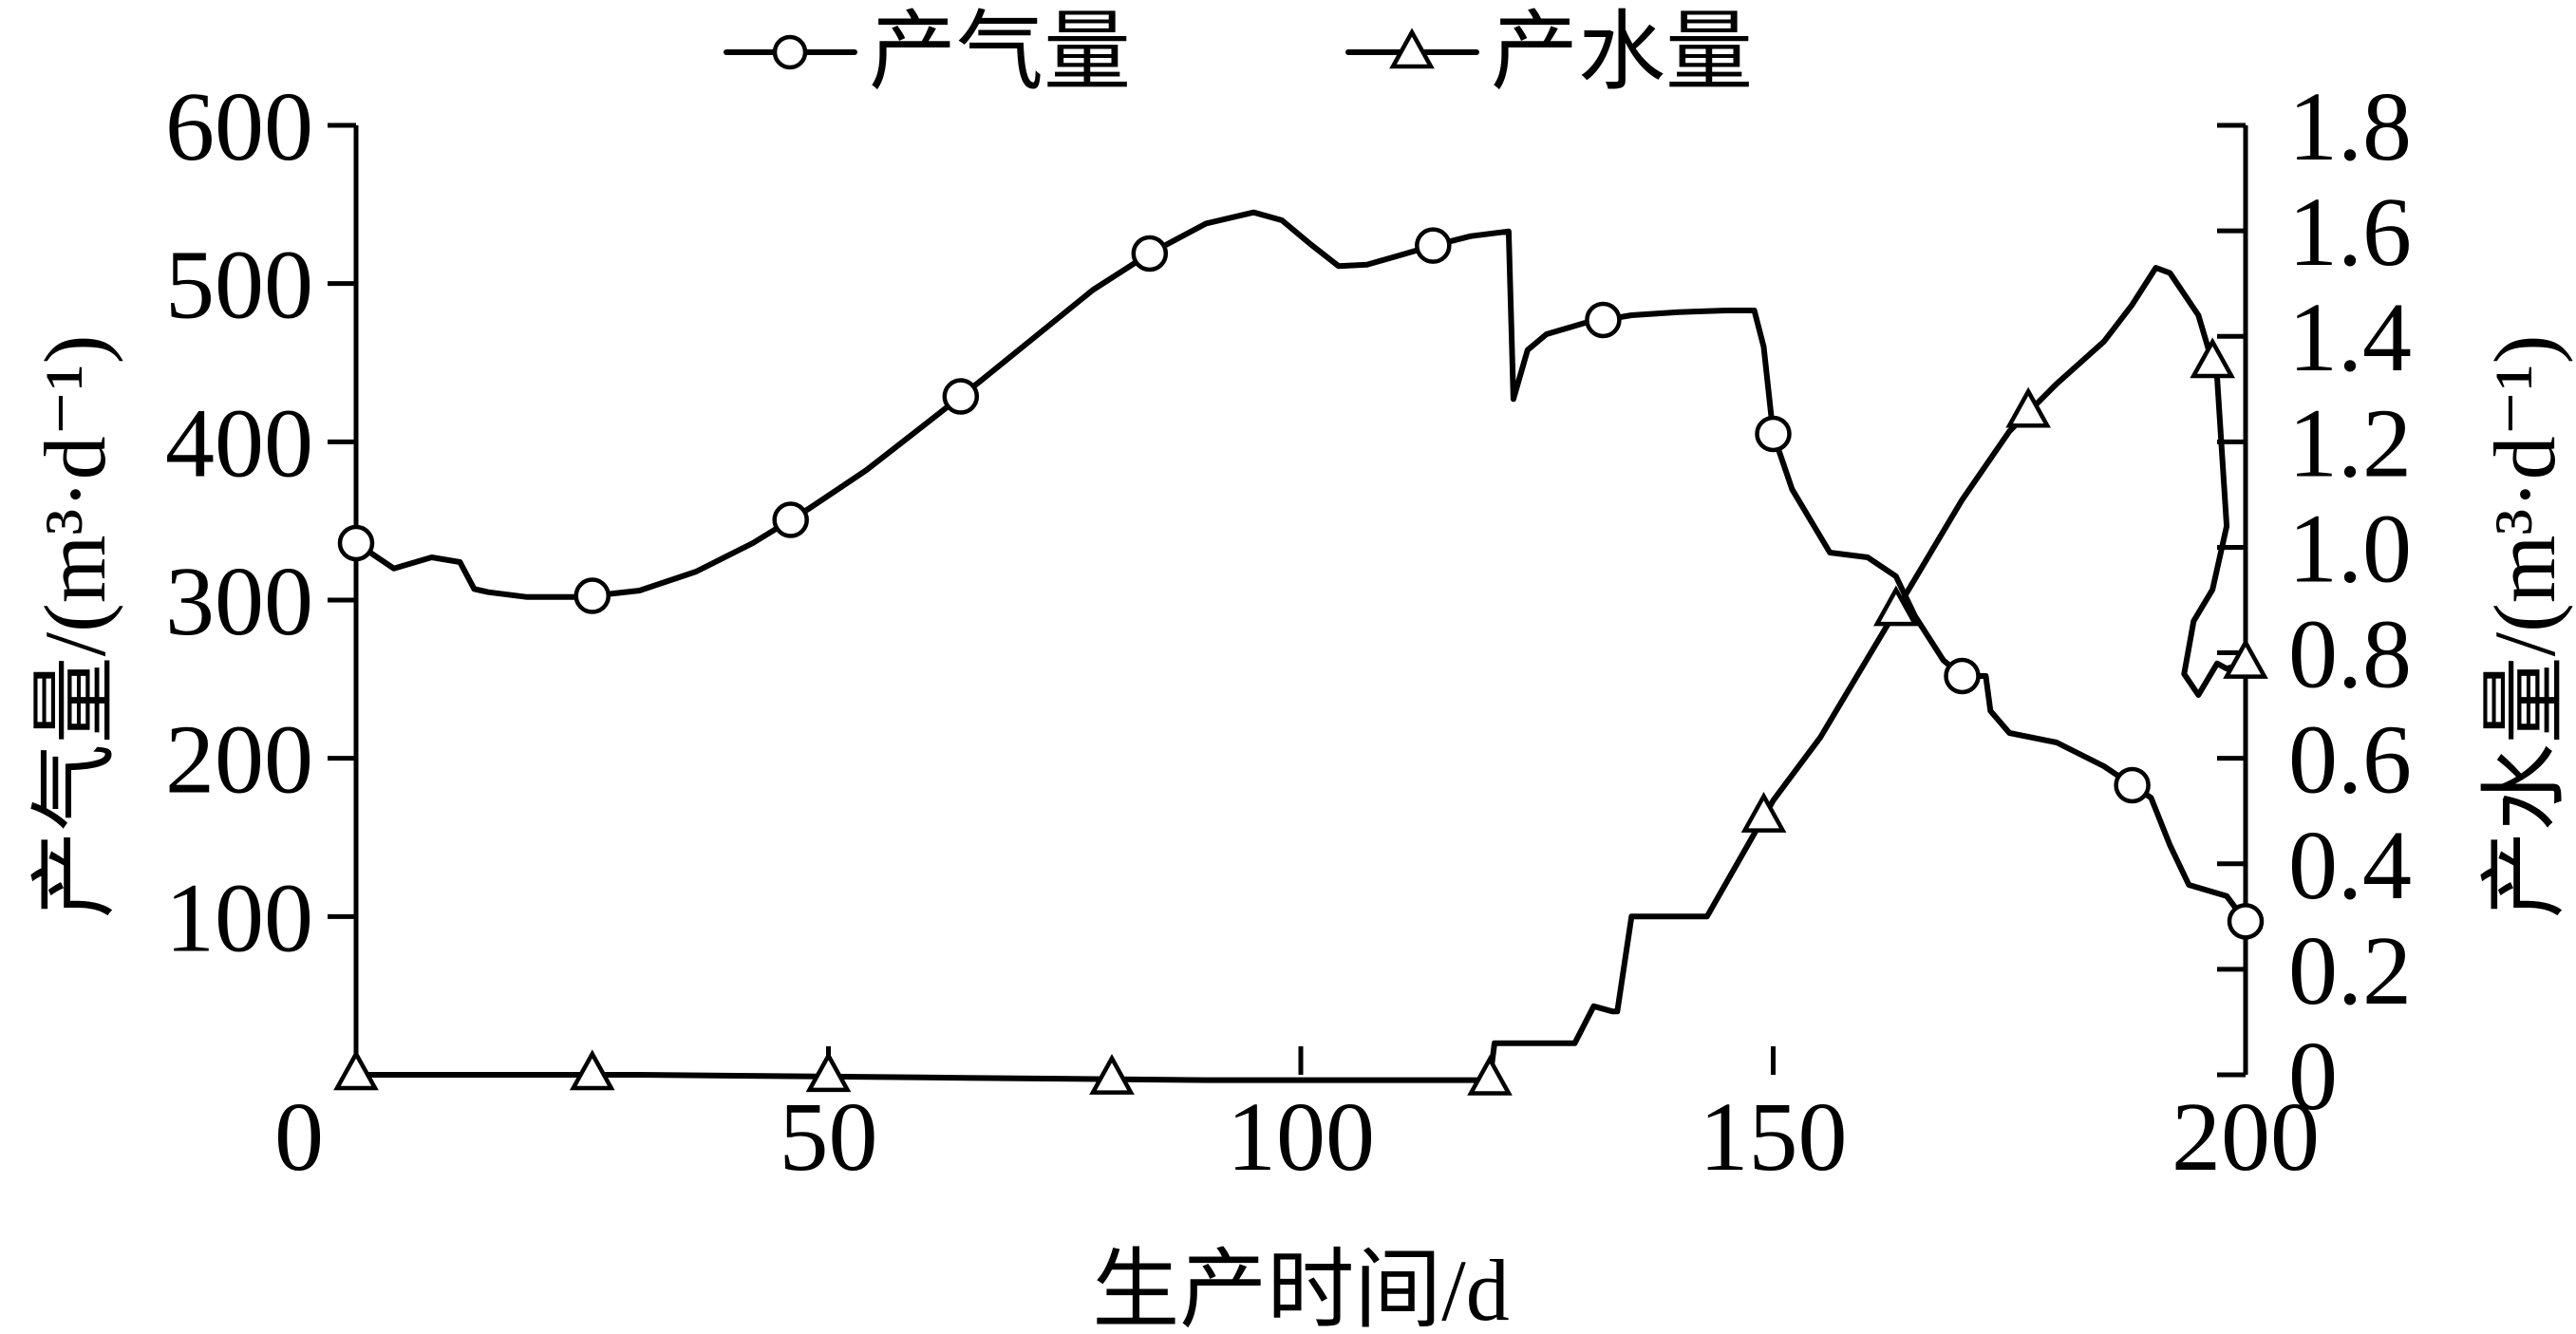 The height and width of the screenshot is (1334, 2576). I want to click on legend-gas-marker, so click(790, 52).